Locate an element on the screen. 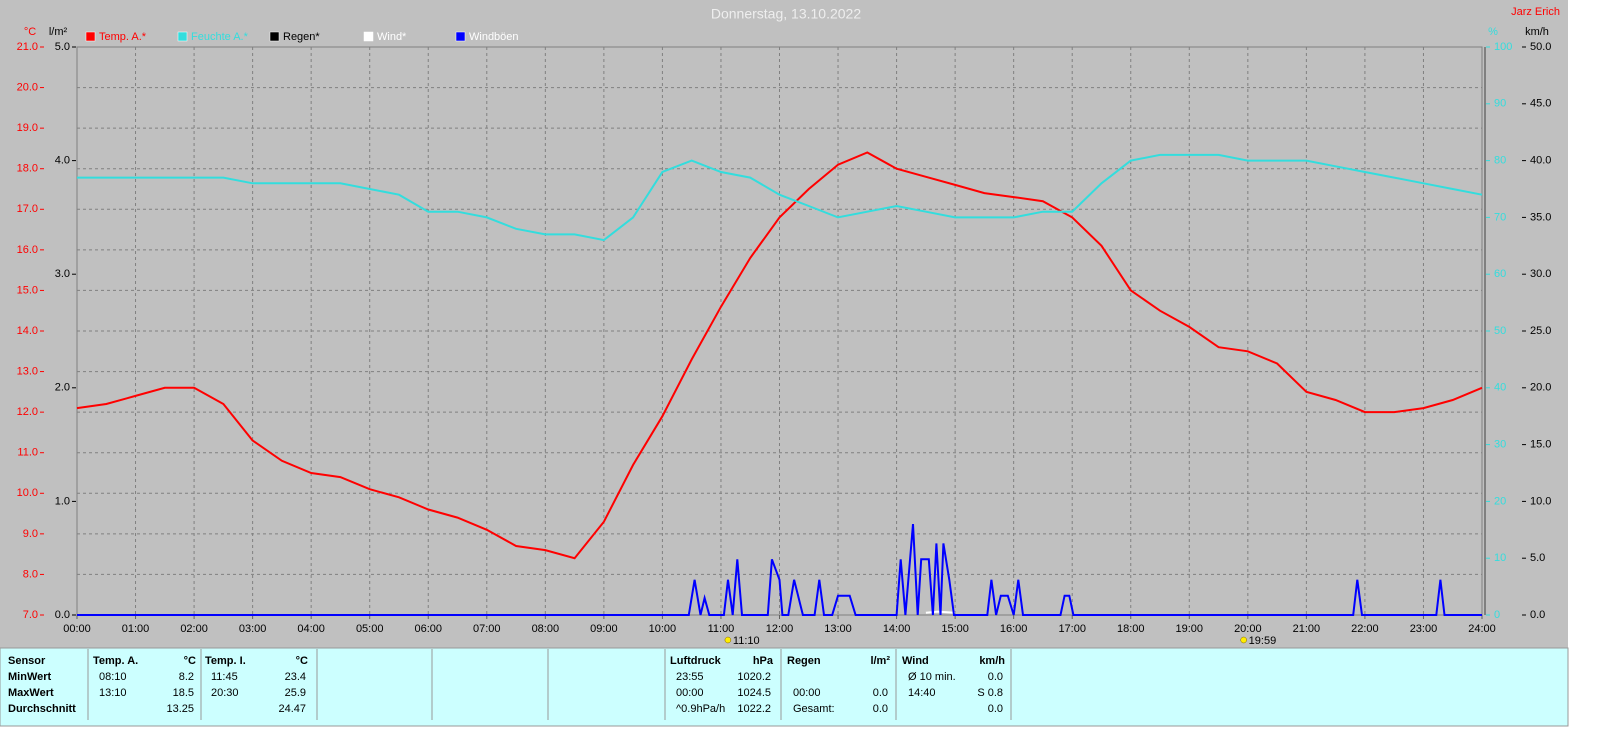 This screenshot has width=1600, height=734. y-tick-label: 14.0 is located at coordinates (27, 331).